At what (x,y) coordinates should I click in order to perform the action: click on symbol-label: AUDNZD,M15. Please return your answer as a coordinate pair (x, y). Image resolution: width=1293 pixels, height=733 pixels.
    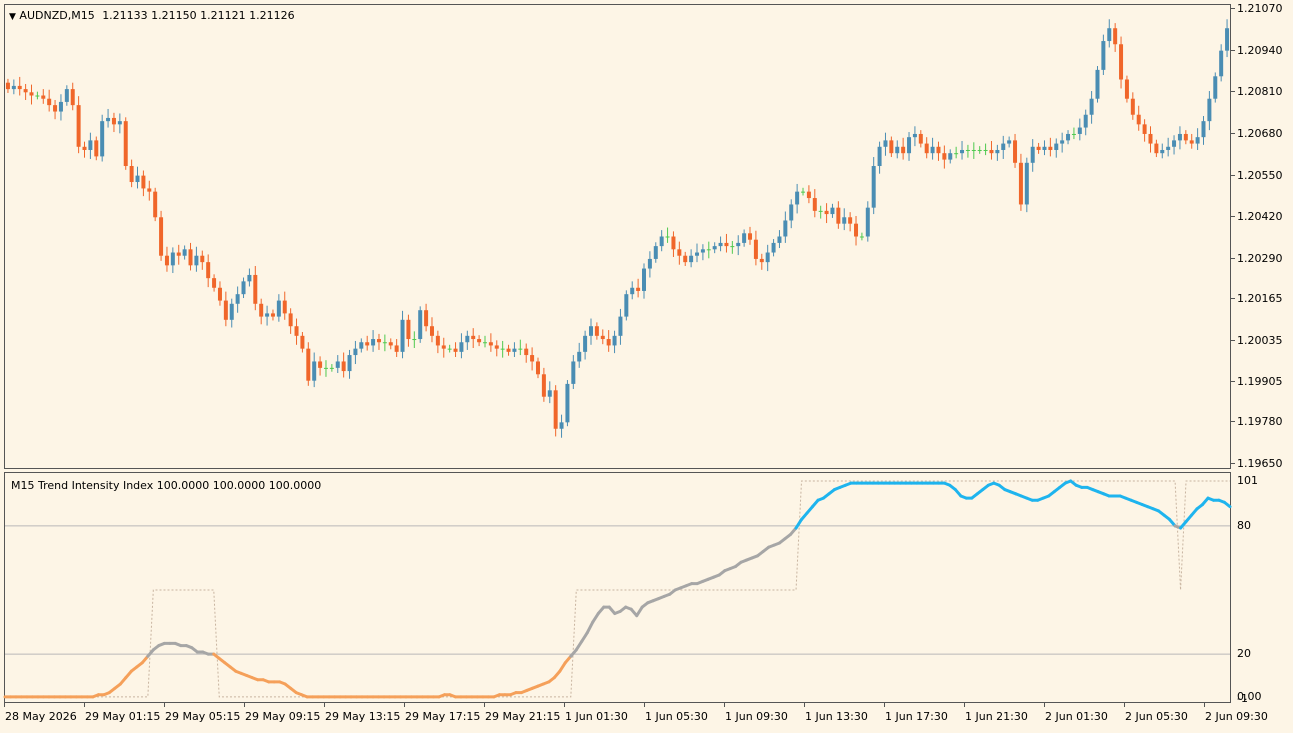
    Looking at the image, I should click on (57, 15).